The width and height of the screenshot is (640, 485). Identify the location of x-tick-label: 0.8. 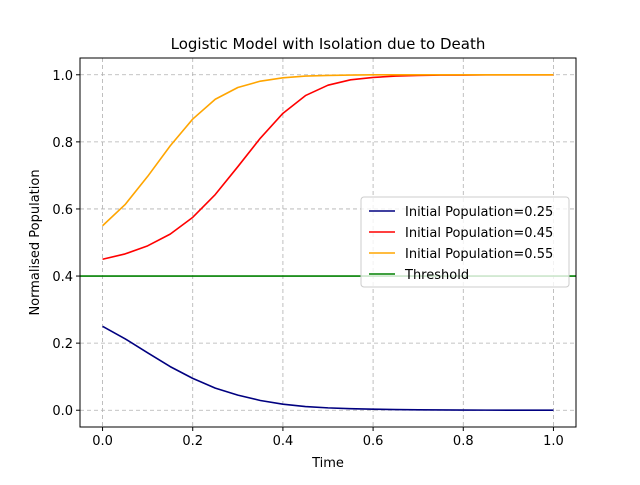
(463, 441).